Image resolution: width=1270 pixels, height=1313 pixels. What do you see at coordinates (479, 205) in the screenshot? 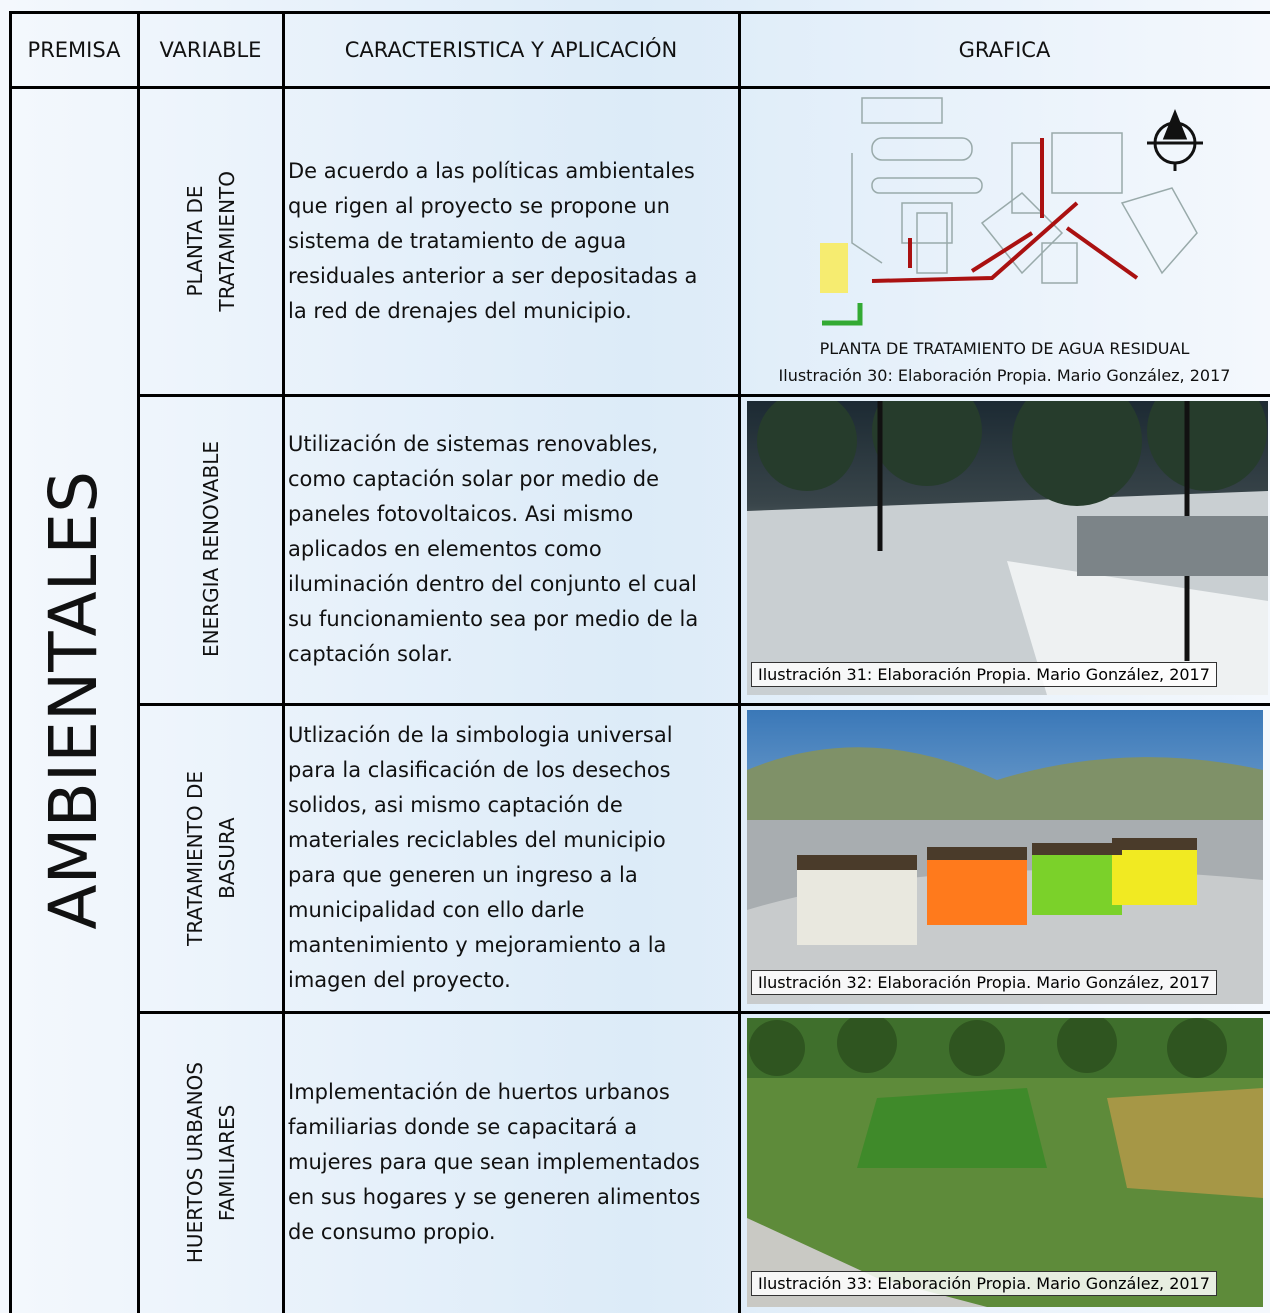
I see `description-line: que rigen al proyecto se propone un` at bounding box center [479, 205].